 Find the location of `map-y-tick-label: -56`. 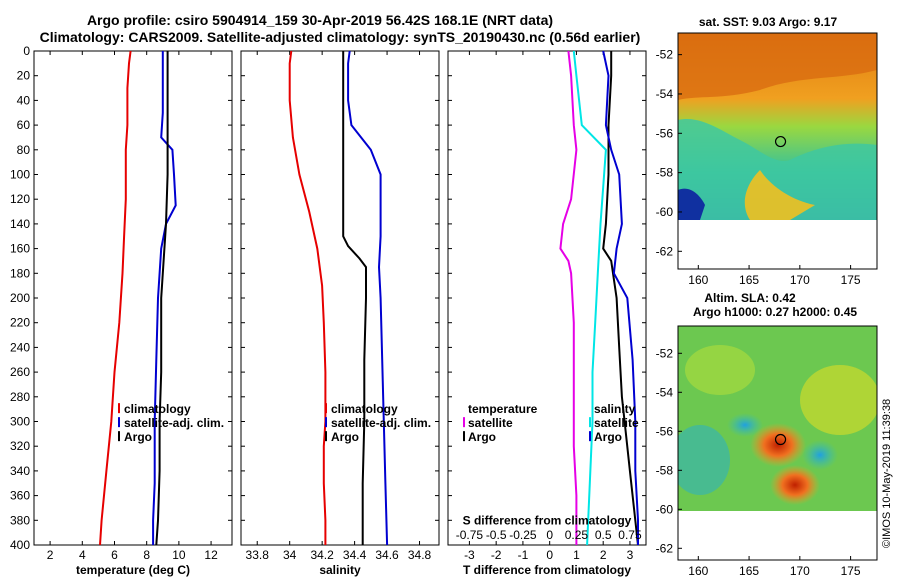

map-y-tick-label: -56 is located at coordinates (665, 431).